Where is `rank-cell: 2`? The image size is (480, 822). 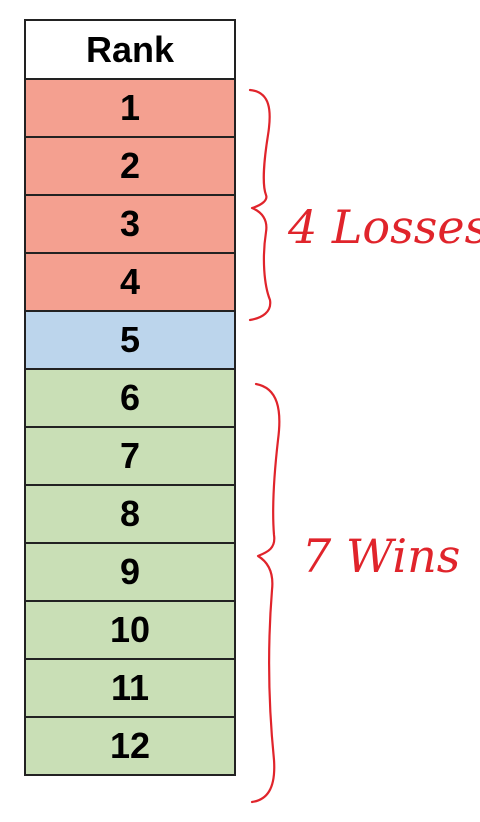
rank-cell: 2 is located at coordinates (130, 166).